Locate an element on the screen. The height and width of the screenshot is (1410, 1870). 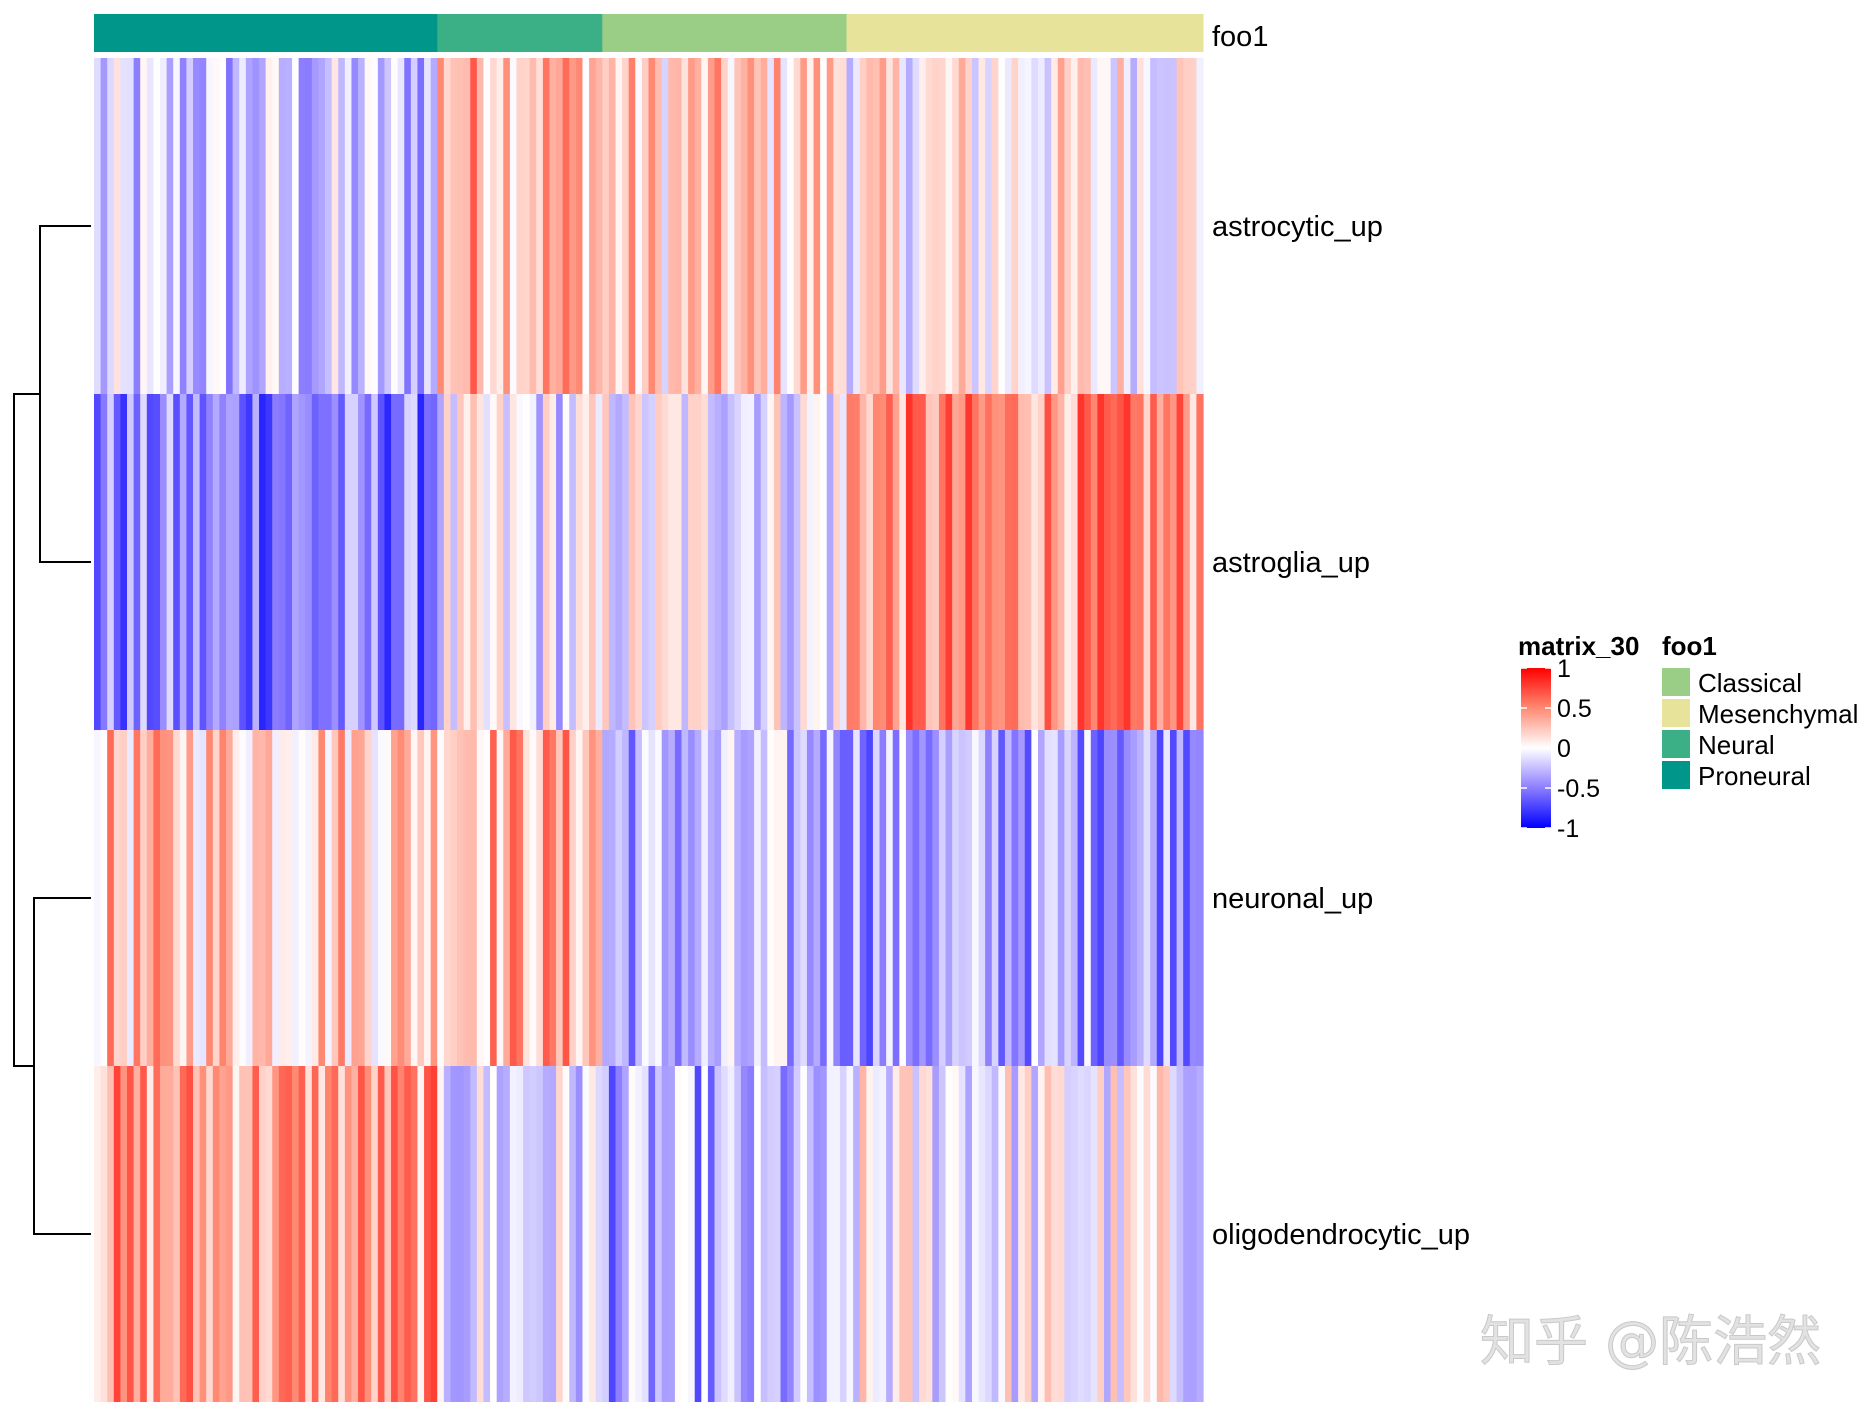
color-scale-tick-label: -1 is located at coordinates (1568, 829).